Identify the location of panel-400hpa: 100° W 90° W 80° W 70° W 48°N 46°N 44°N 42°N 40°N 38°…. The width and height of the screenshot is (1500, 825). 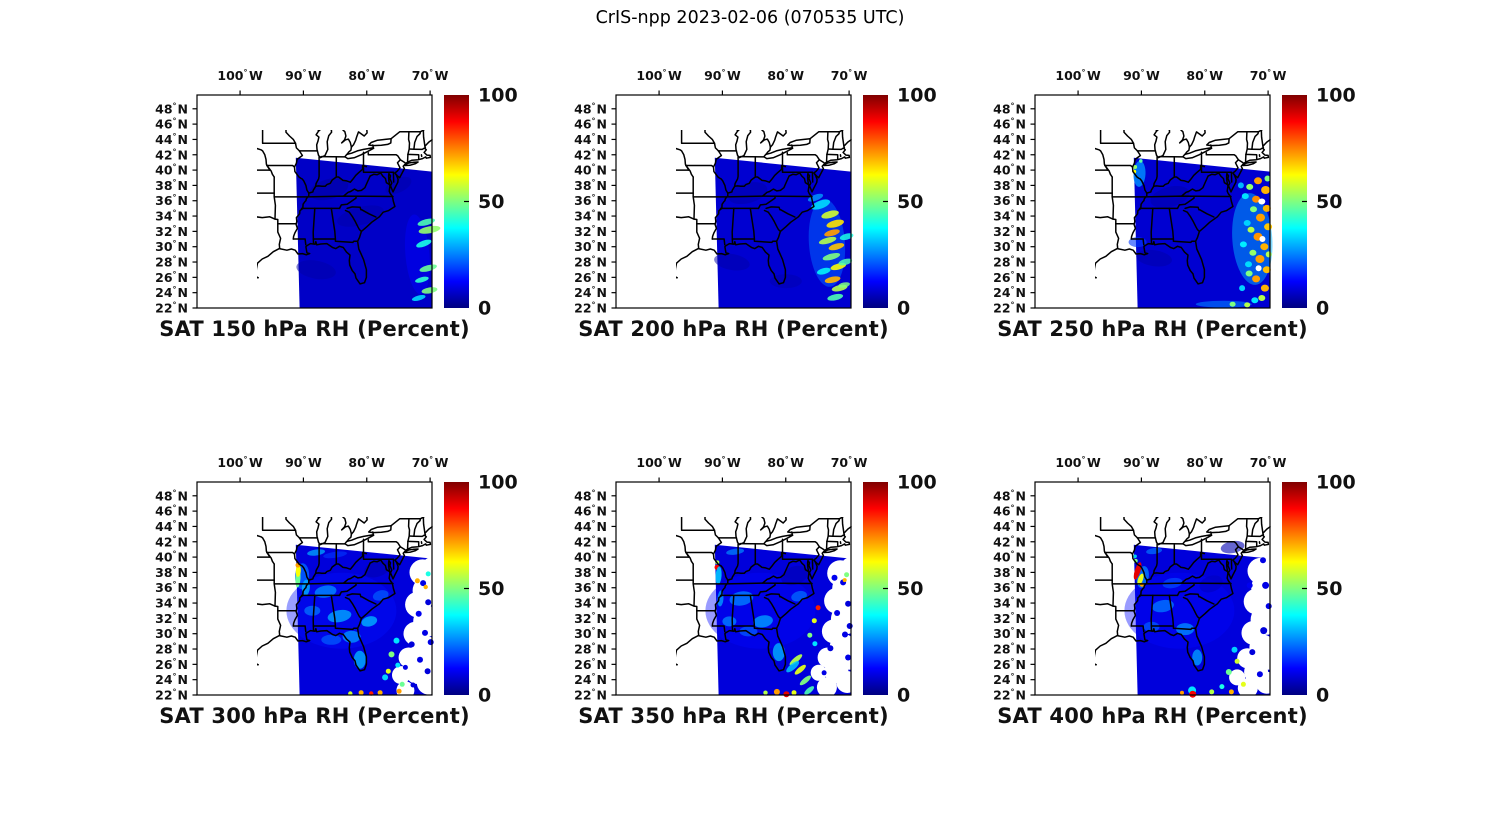
(1166, 593).